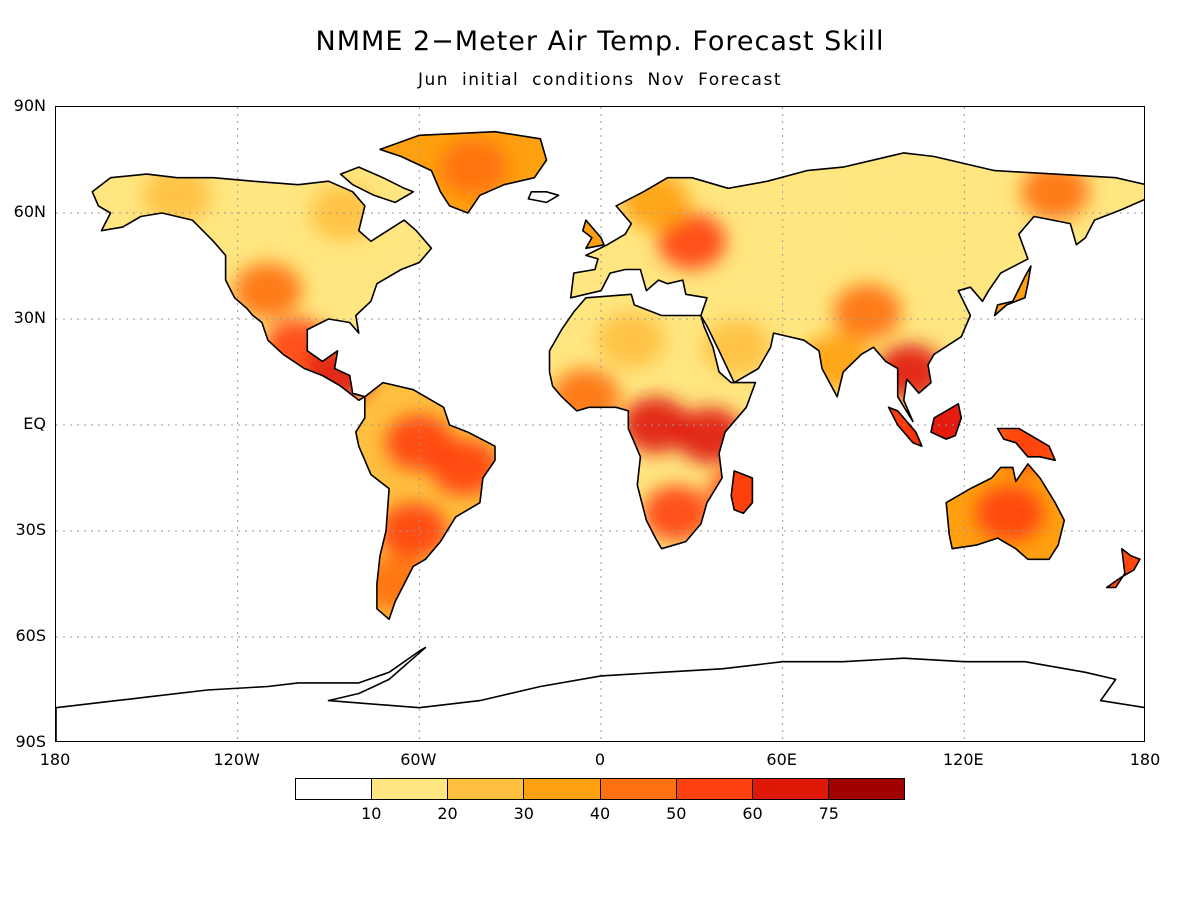 The image size is (1200, 900). I want to click on coastline-new-zealand, so click(1123, 568).